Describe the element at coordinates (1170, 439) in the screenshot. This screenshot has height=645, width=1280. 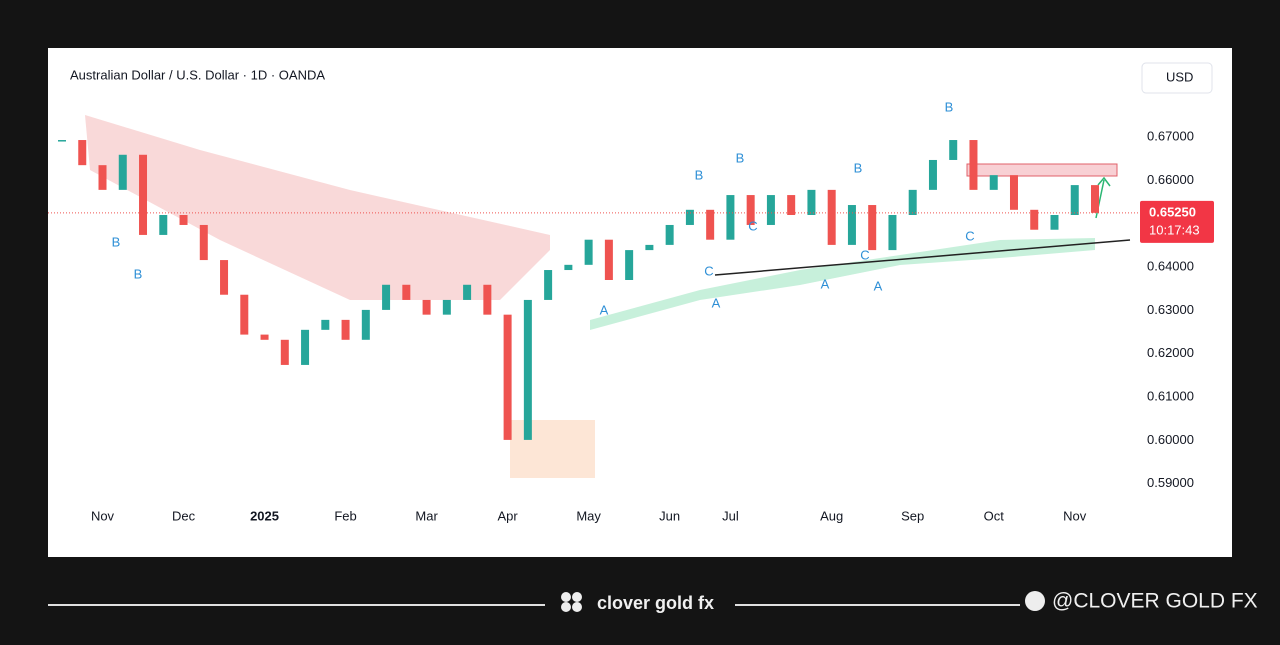
I see `y-tick-label: 0.60000` at that location.